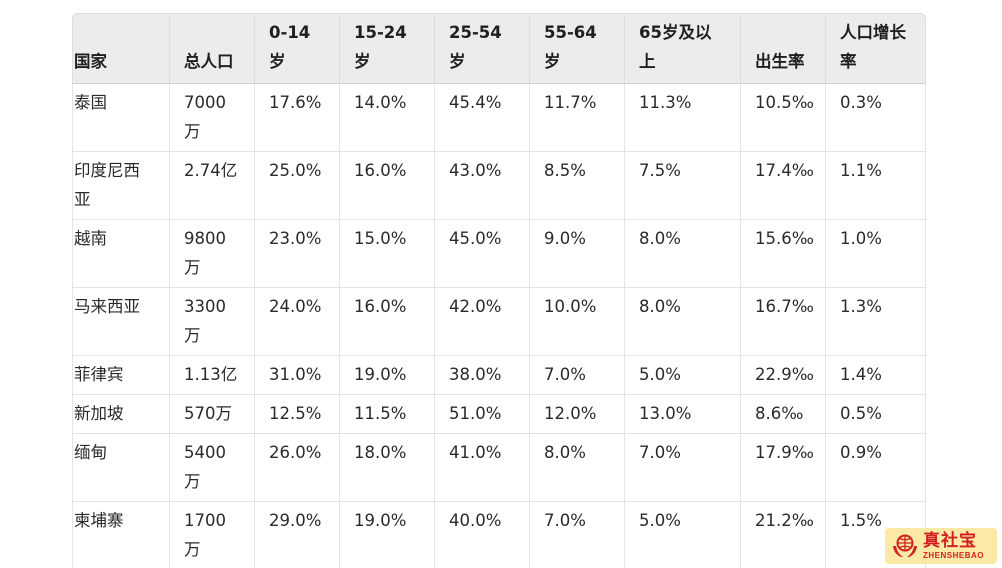 Image resolution: width=1002 pixels, height=568 pixels. I want to click on cell-age-55-64: 10.0%, so click(577, 322).